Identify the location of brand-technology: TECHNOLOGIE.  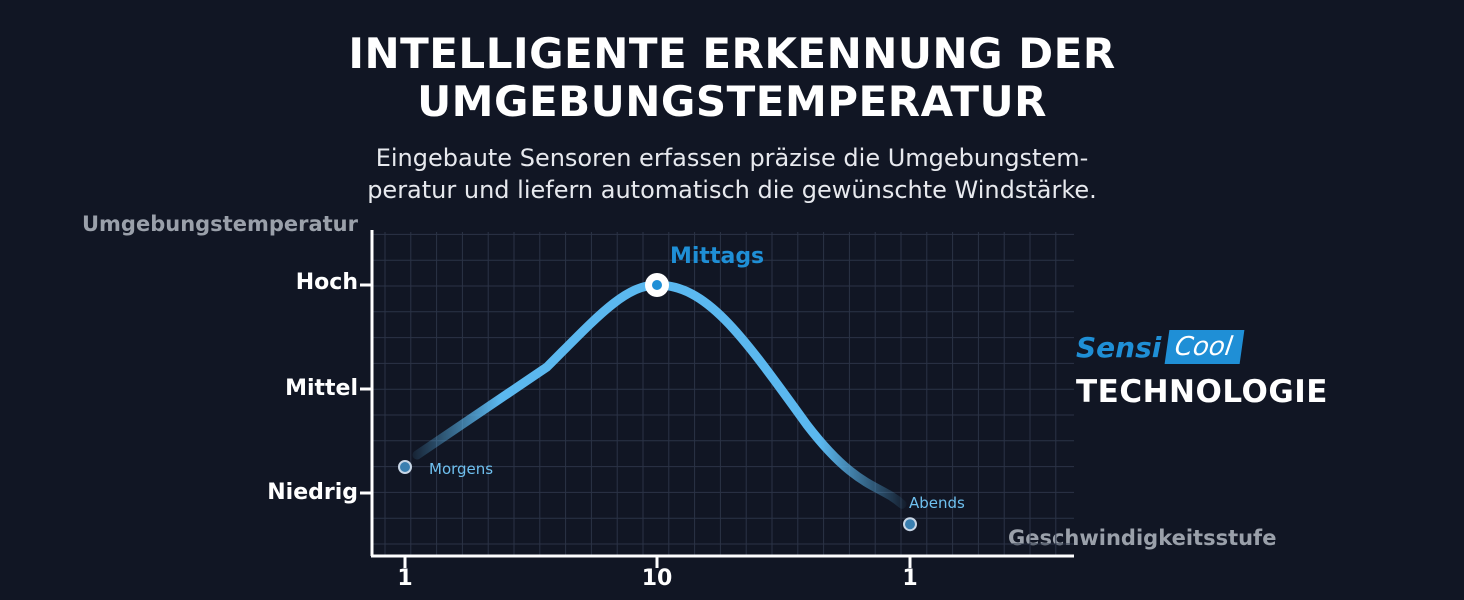
(1202, 392).